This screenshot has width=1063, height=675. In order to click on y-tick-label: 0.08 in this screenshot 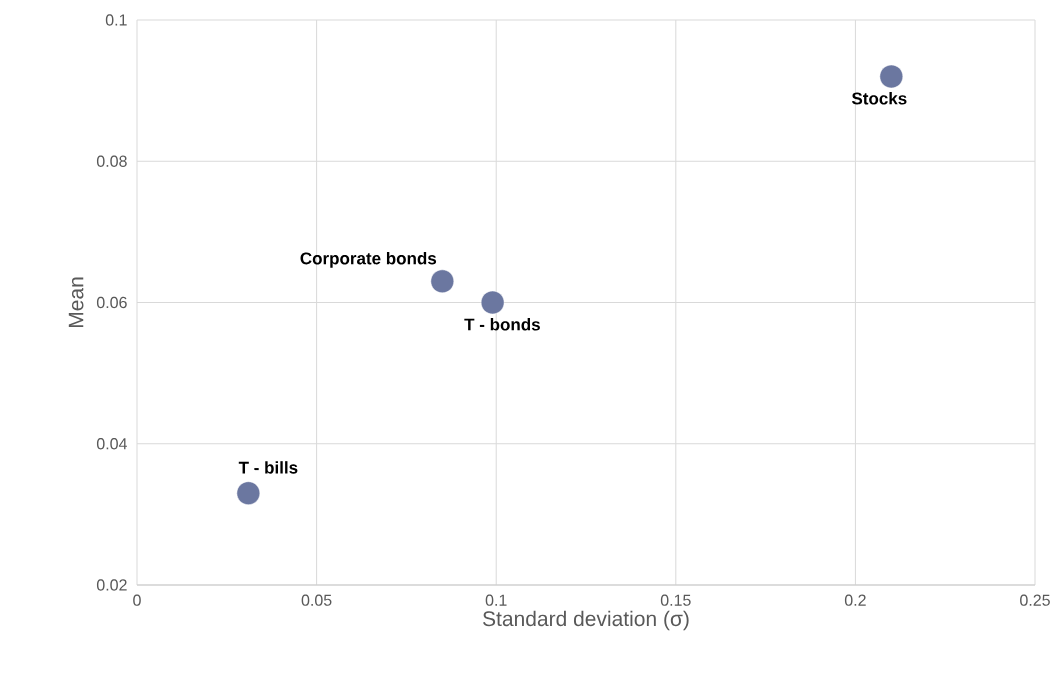, I will do `click(111, 161)`.